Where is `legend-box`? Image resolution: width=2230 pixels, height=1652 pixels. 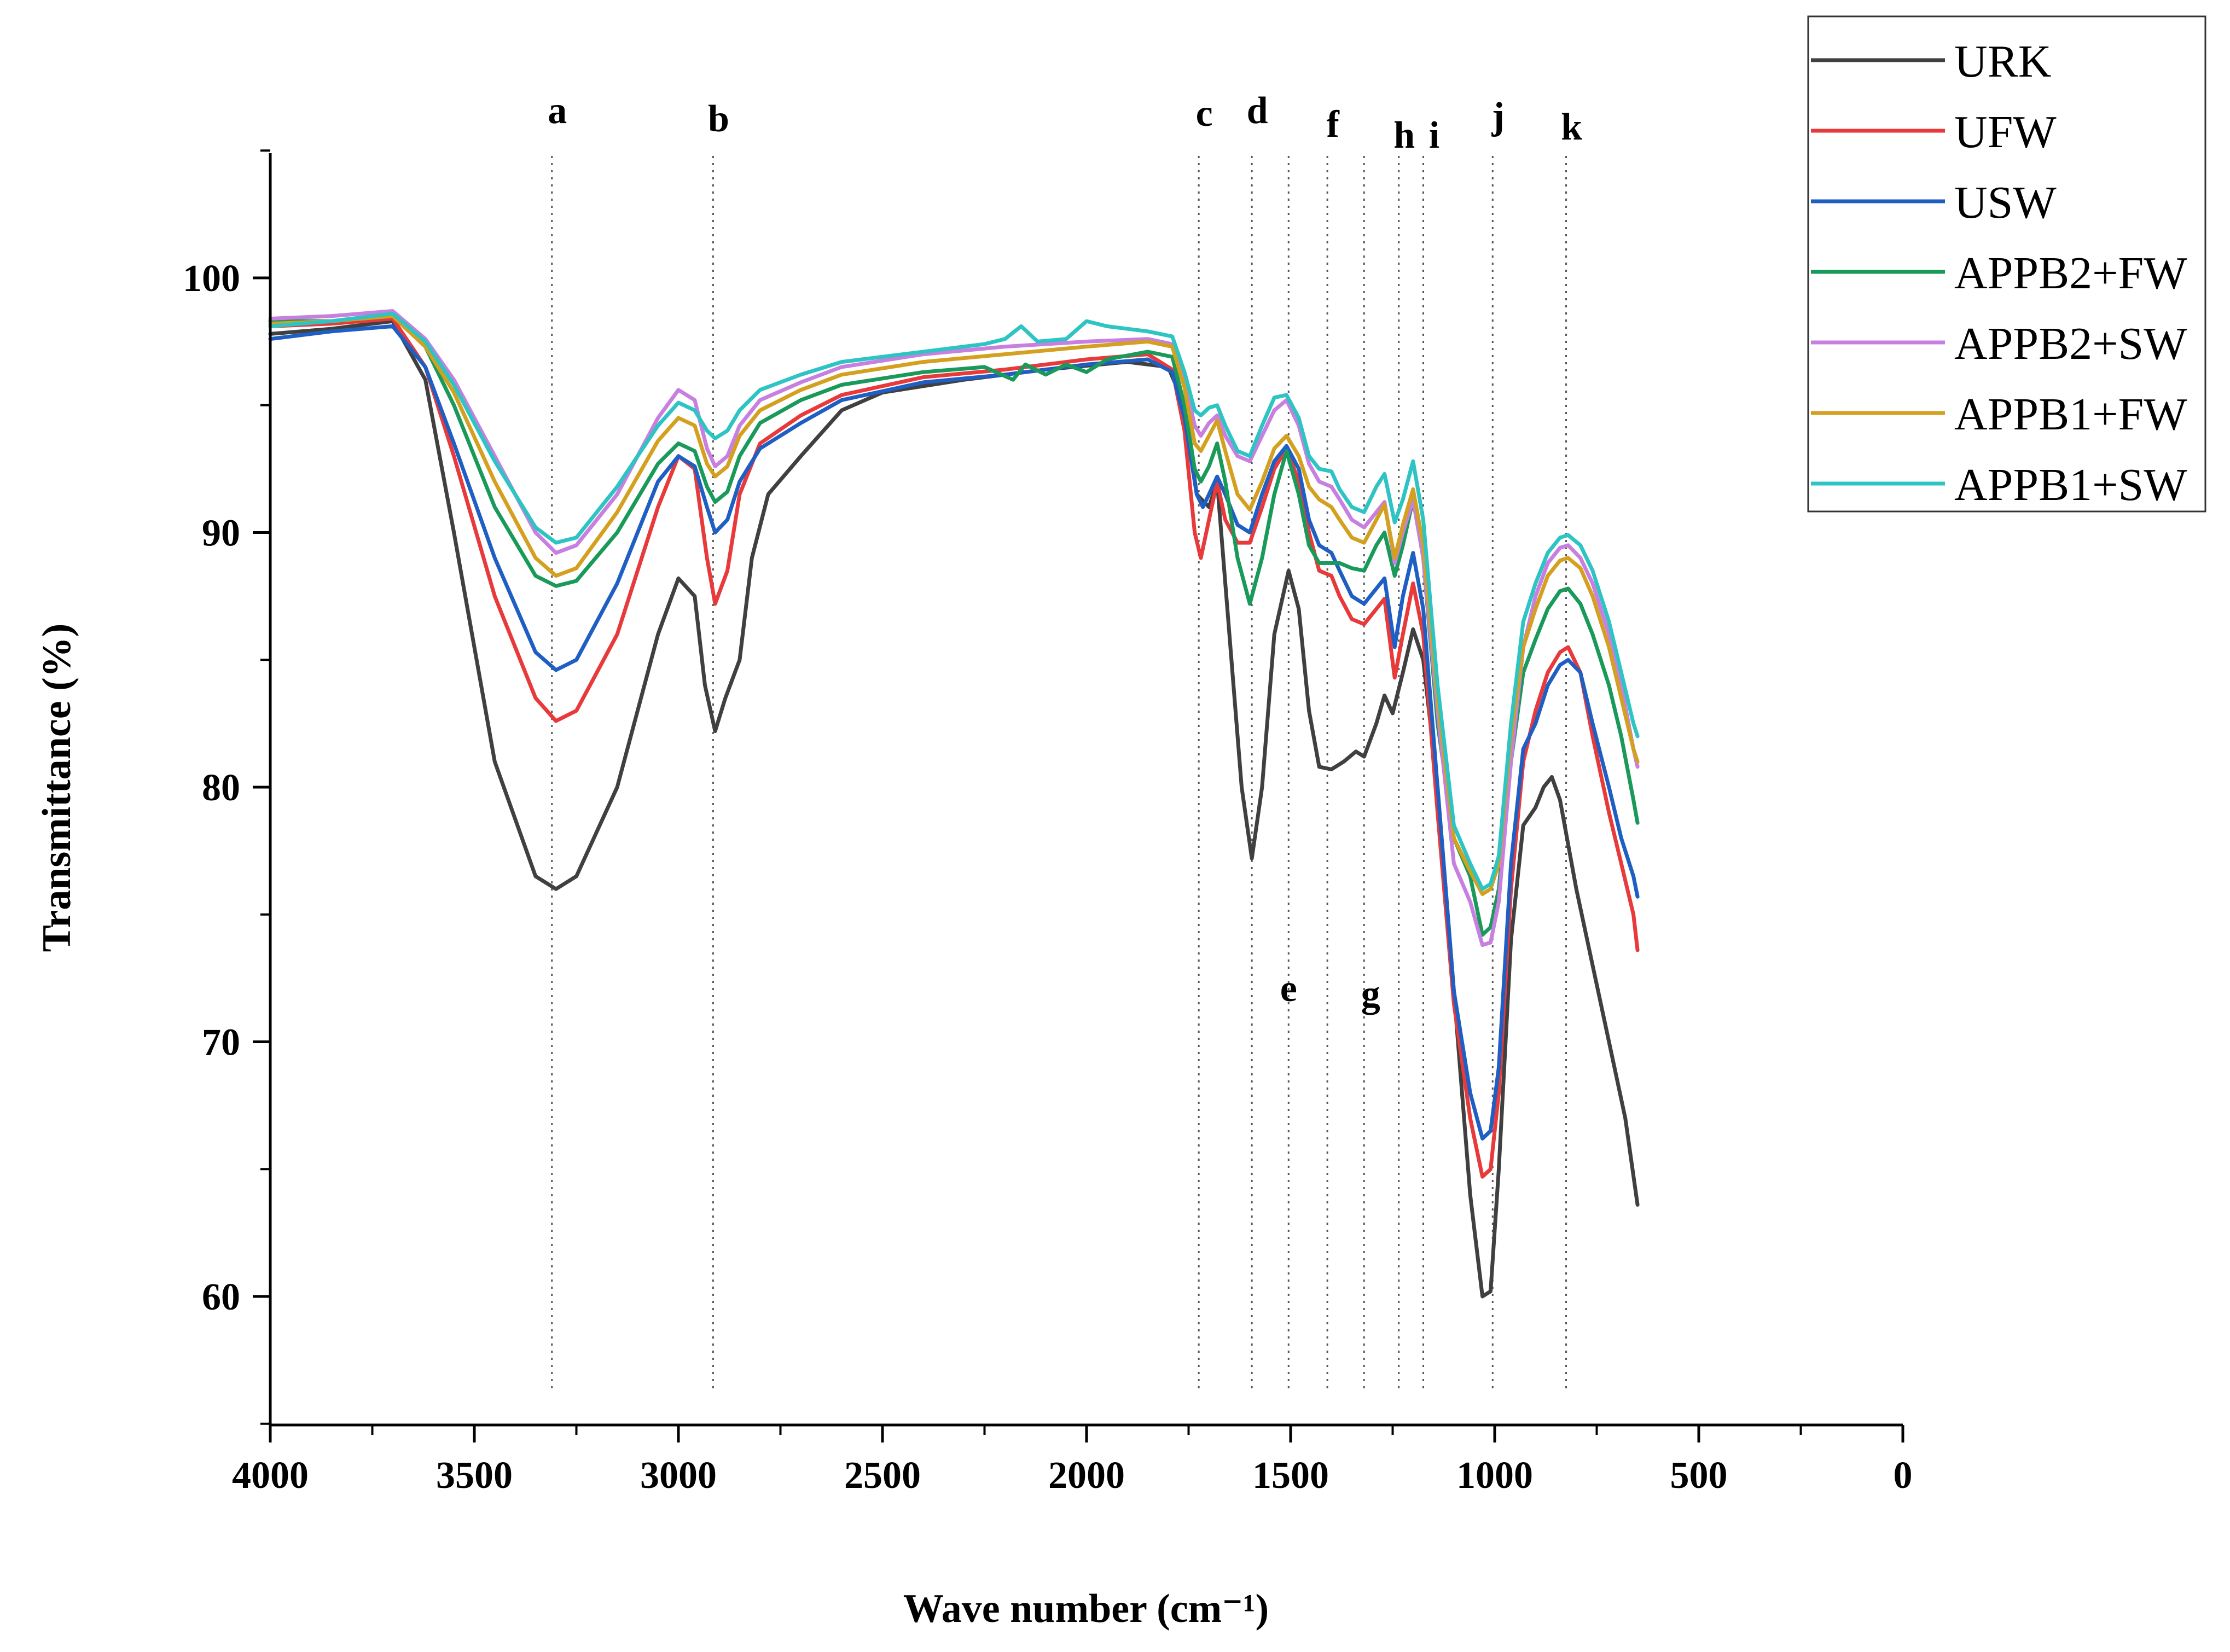
legend-box is located at coordinates (2007, 264).